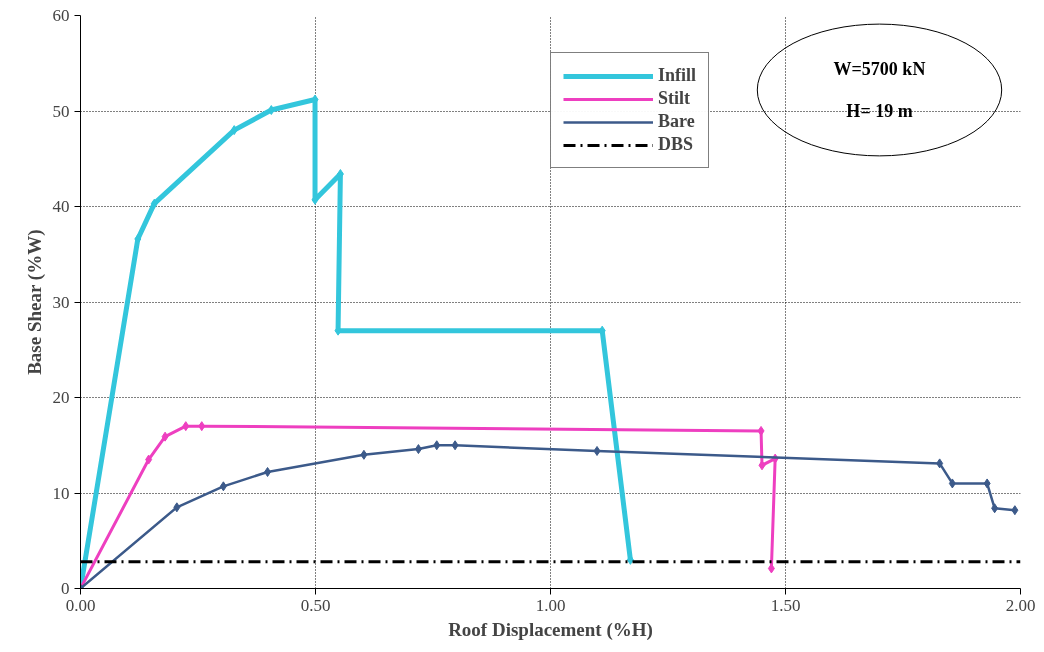  Describe the element at coordinates (61, 111) in the screenshot. I see `y-tick-label: 50` at that location.